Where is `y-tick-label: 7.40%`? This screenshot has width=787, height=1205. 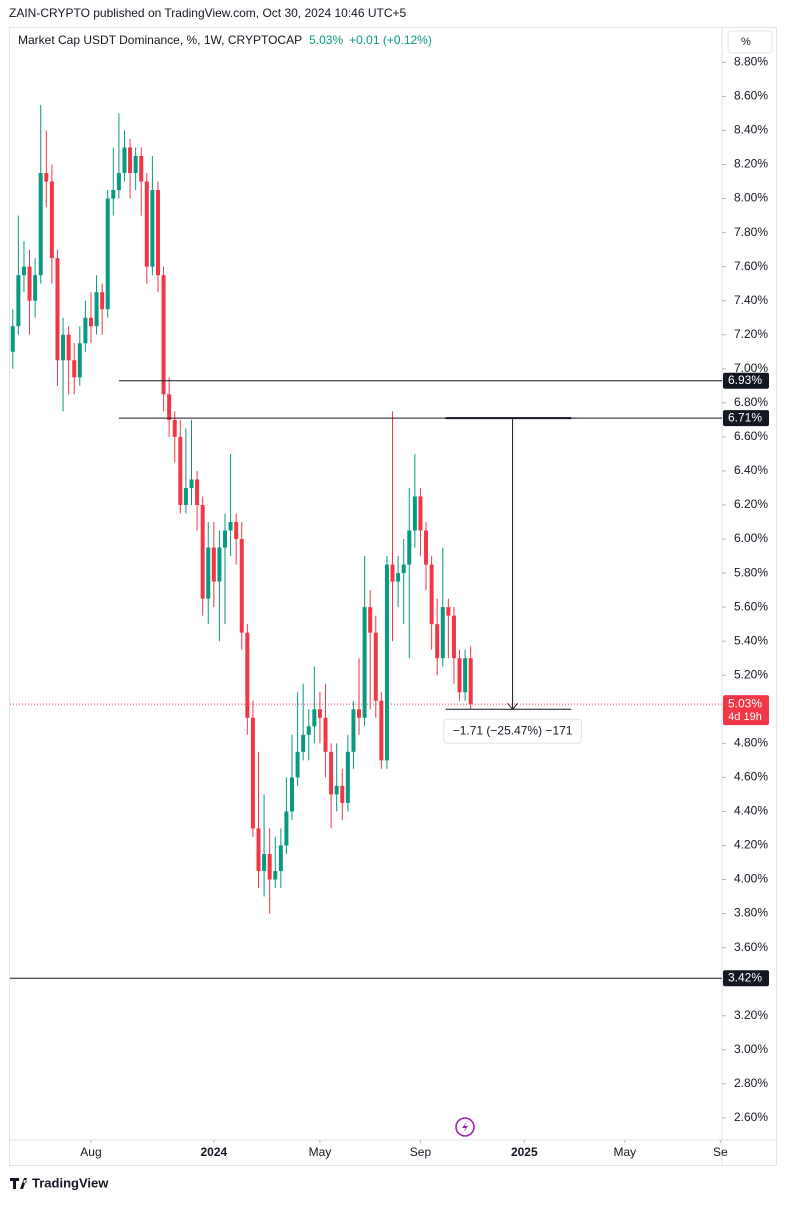 y-tick-label: 7.40% is located at coordinates (751, 300).